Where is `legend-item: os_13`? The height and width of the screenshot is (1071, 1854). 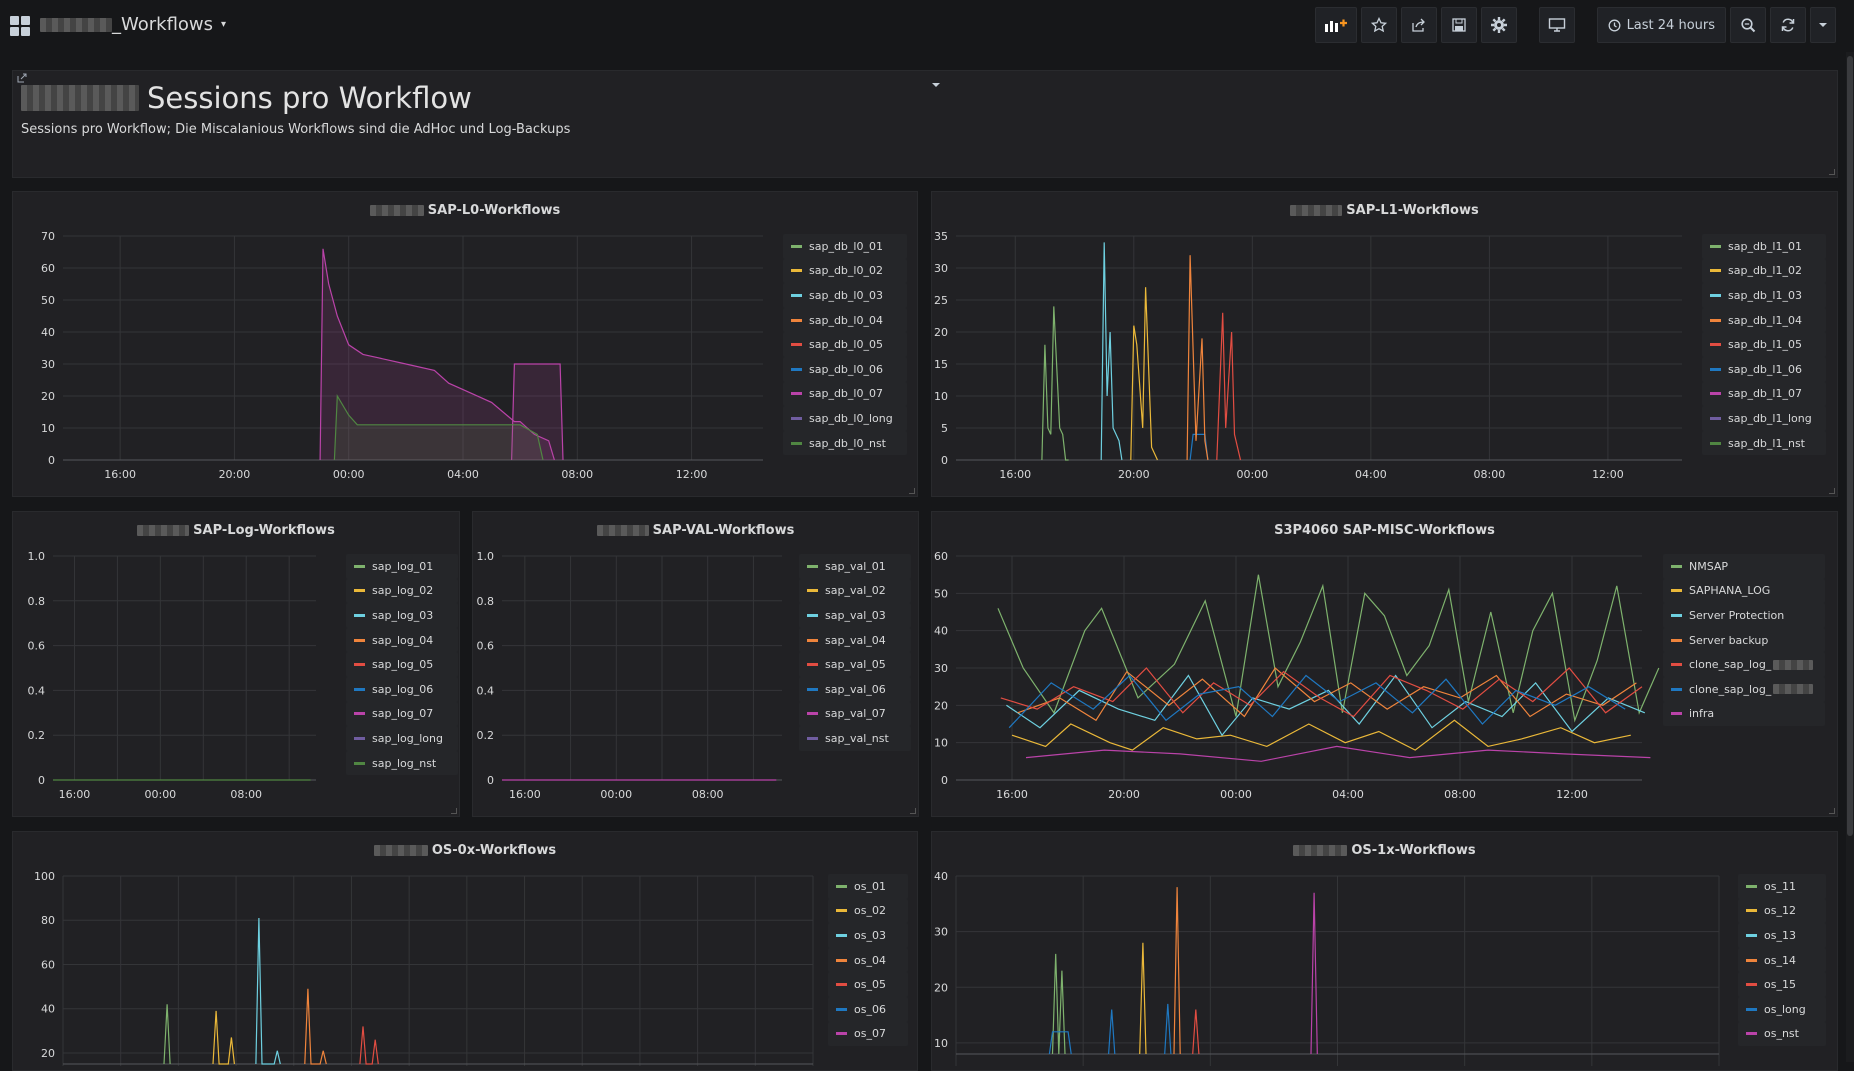
legend-item: os_13 is located at coordinates (1782, 935).